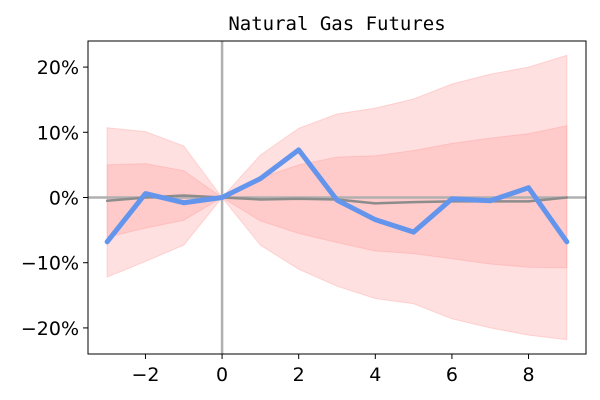 The height and width of the screenshot is (400, 600). What do you see at coordinates (375, 375) in the screenshot?
I see `x-tick-label: 4` at bounding box center [375, 375].